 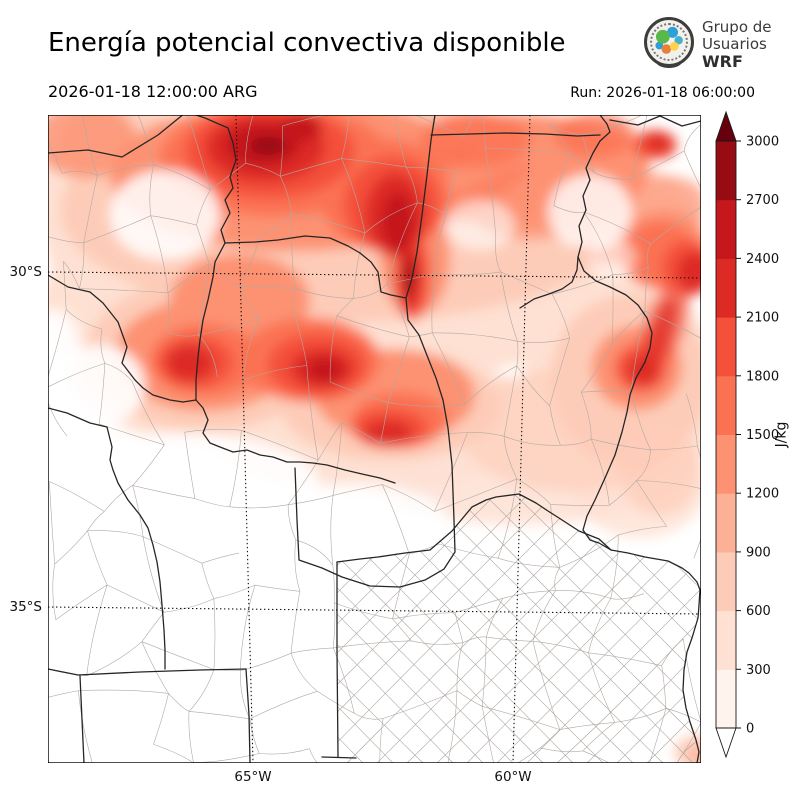 I want to click on colorbar-tick-label: 600, so click(x=758, y=611).